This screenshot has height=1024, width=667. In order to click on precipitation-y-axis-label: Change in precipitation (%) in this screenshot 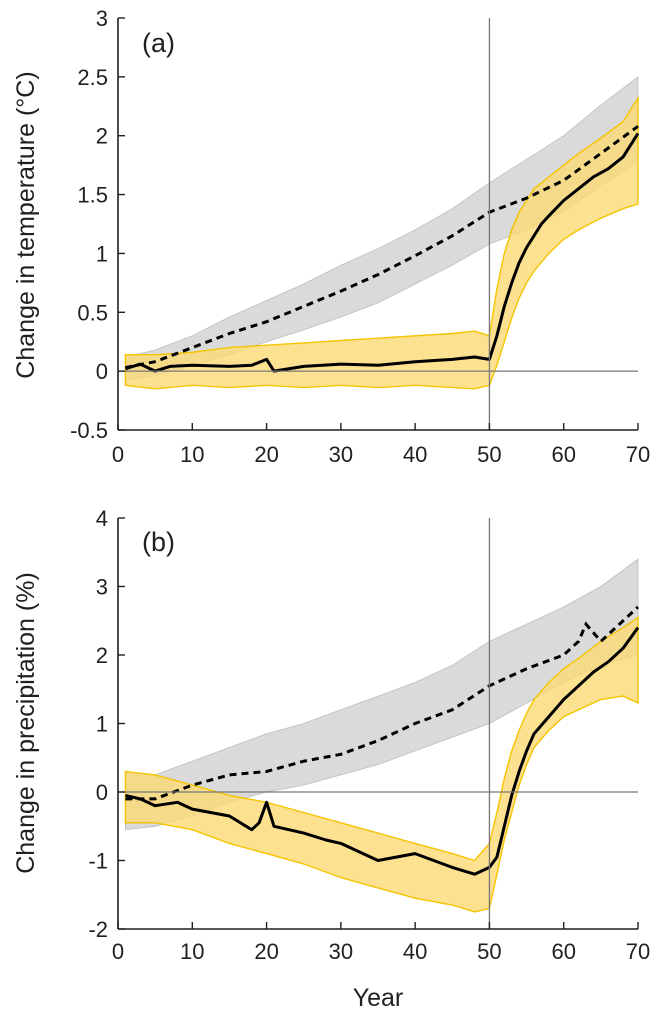, I will do `click(26, 723)`.